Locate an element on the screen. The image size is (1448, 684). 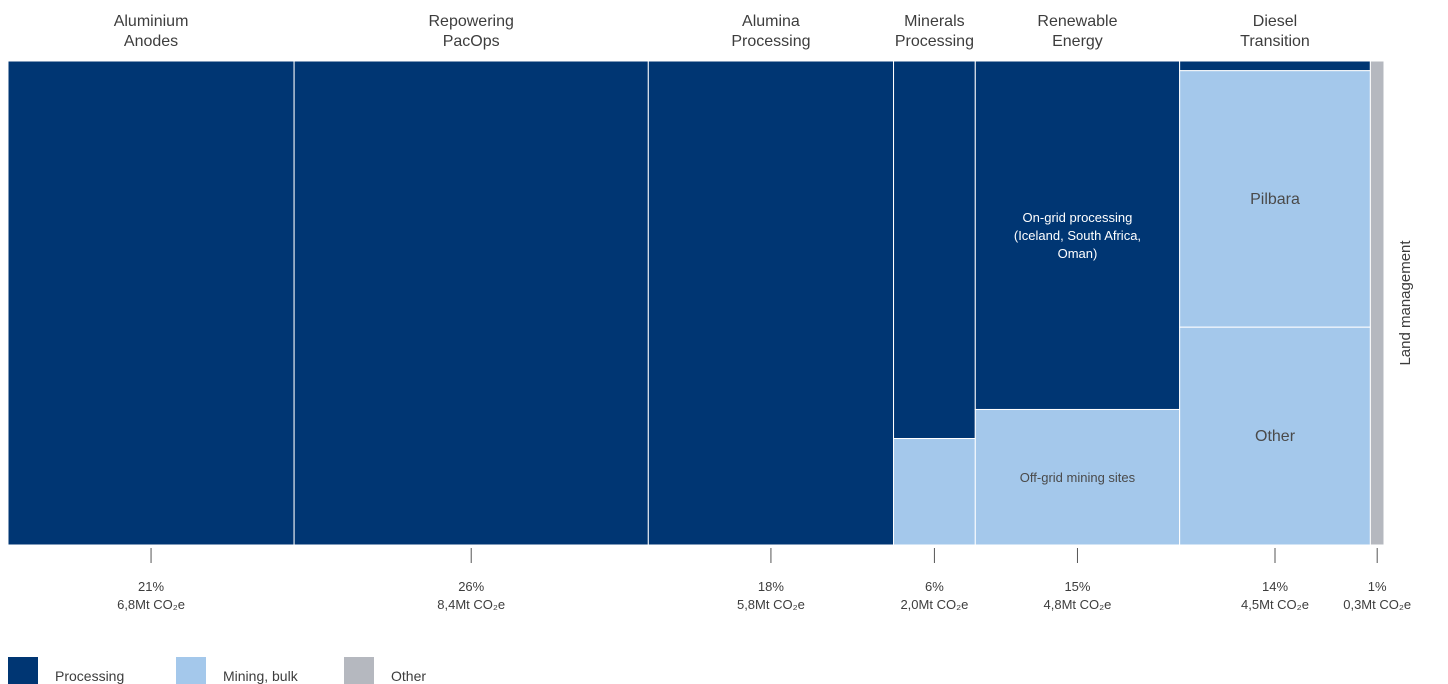
category-title-line: Energy is located at coordinates (1077, 41).